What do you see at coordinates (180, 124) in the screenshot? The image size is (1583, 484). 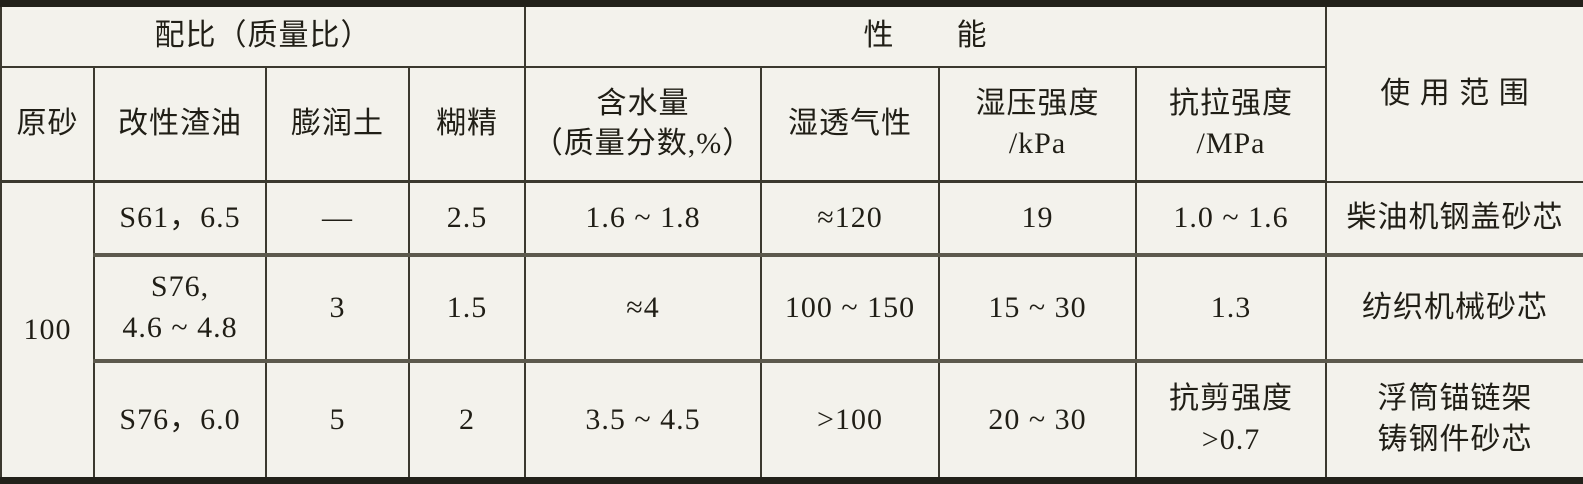 I see `col-header-modified-residual-oil: 改性渣油` at bounding box center [180, 124].